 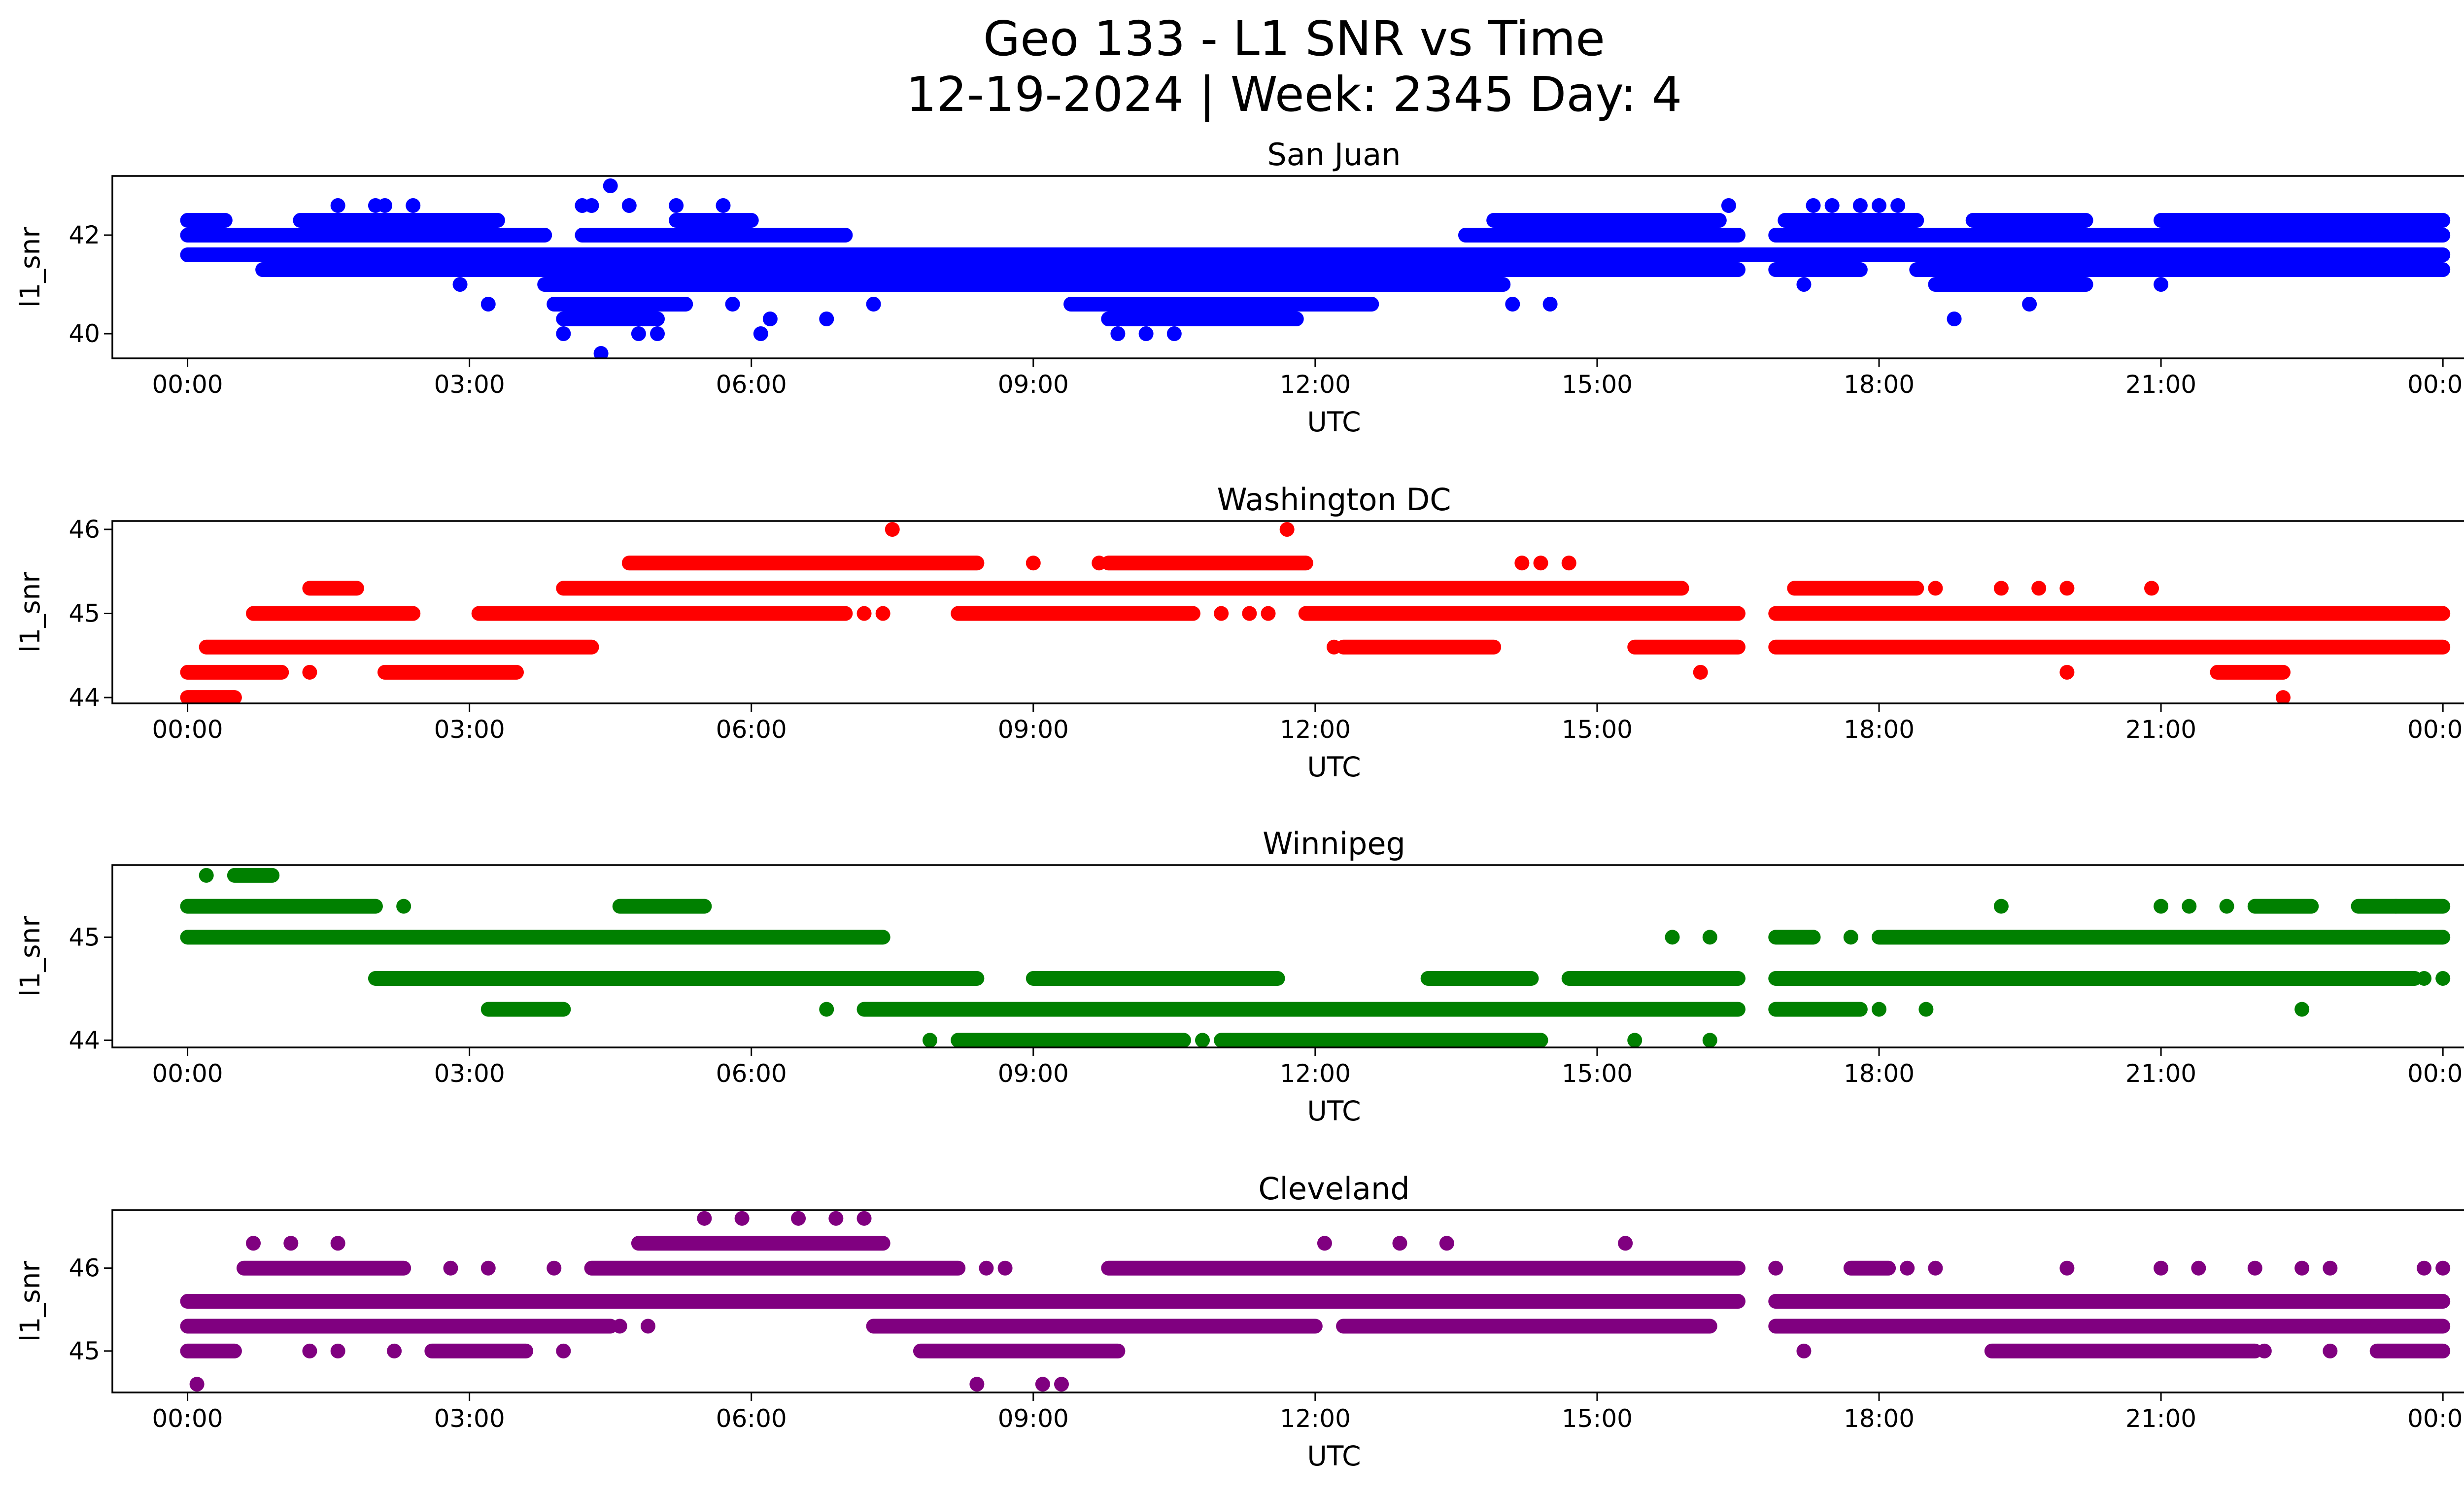 I want to click on san-juan-title: San Juan, so click(x=1334, y=155).